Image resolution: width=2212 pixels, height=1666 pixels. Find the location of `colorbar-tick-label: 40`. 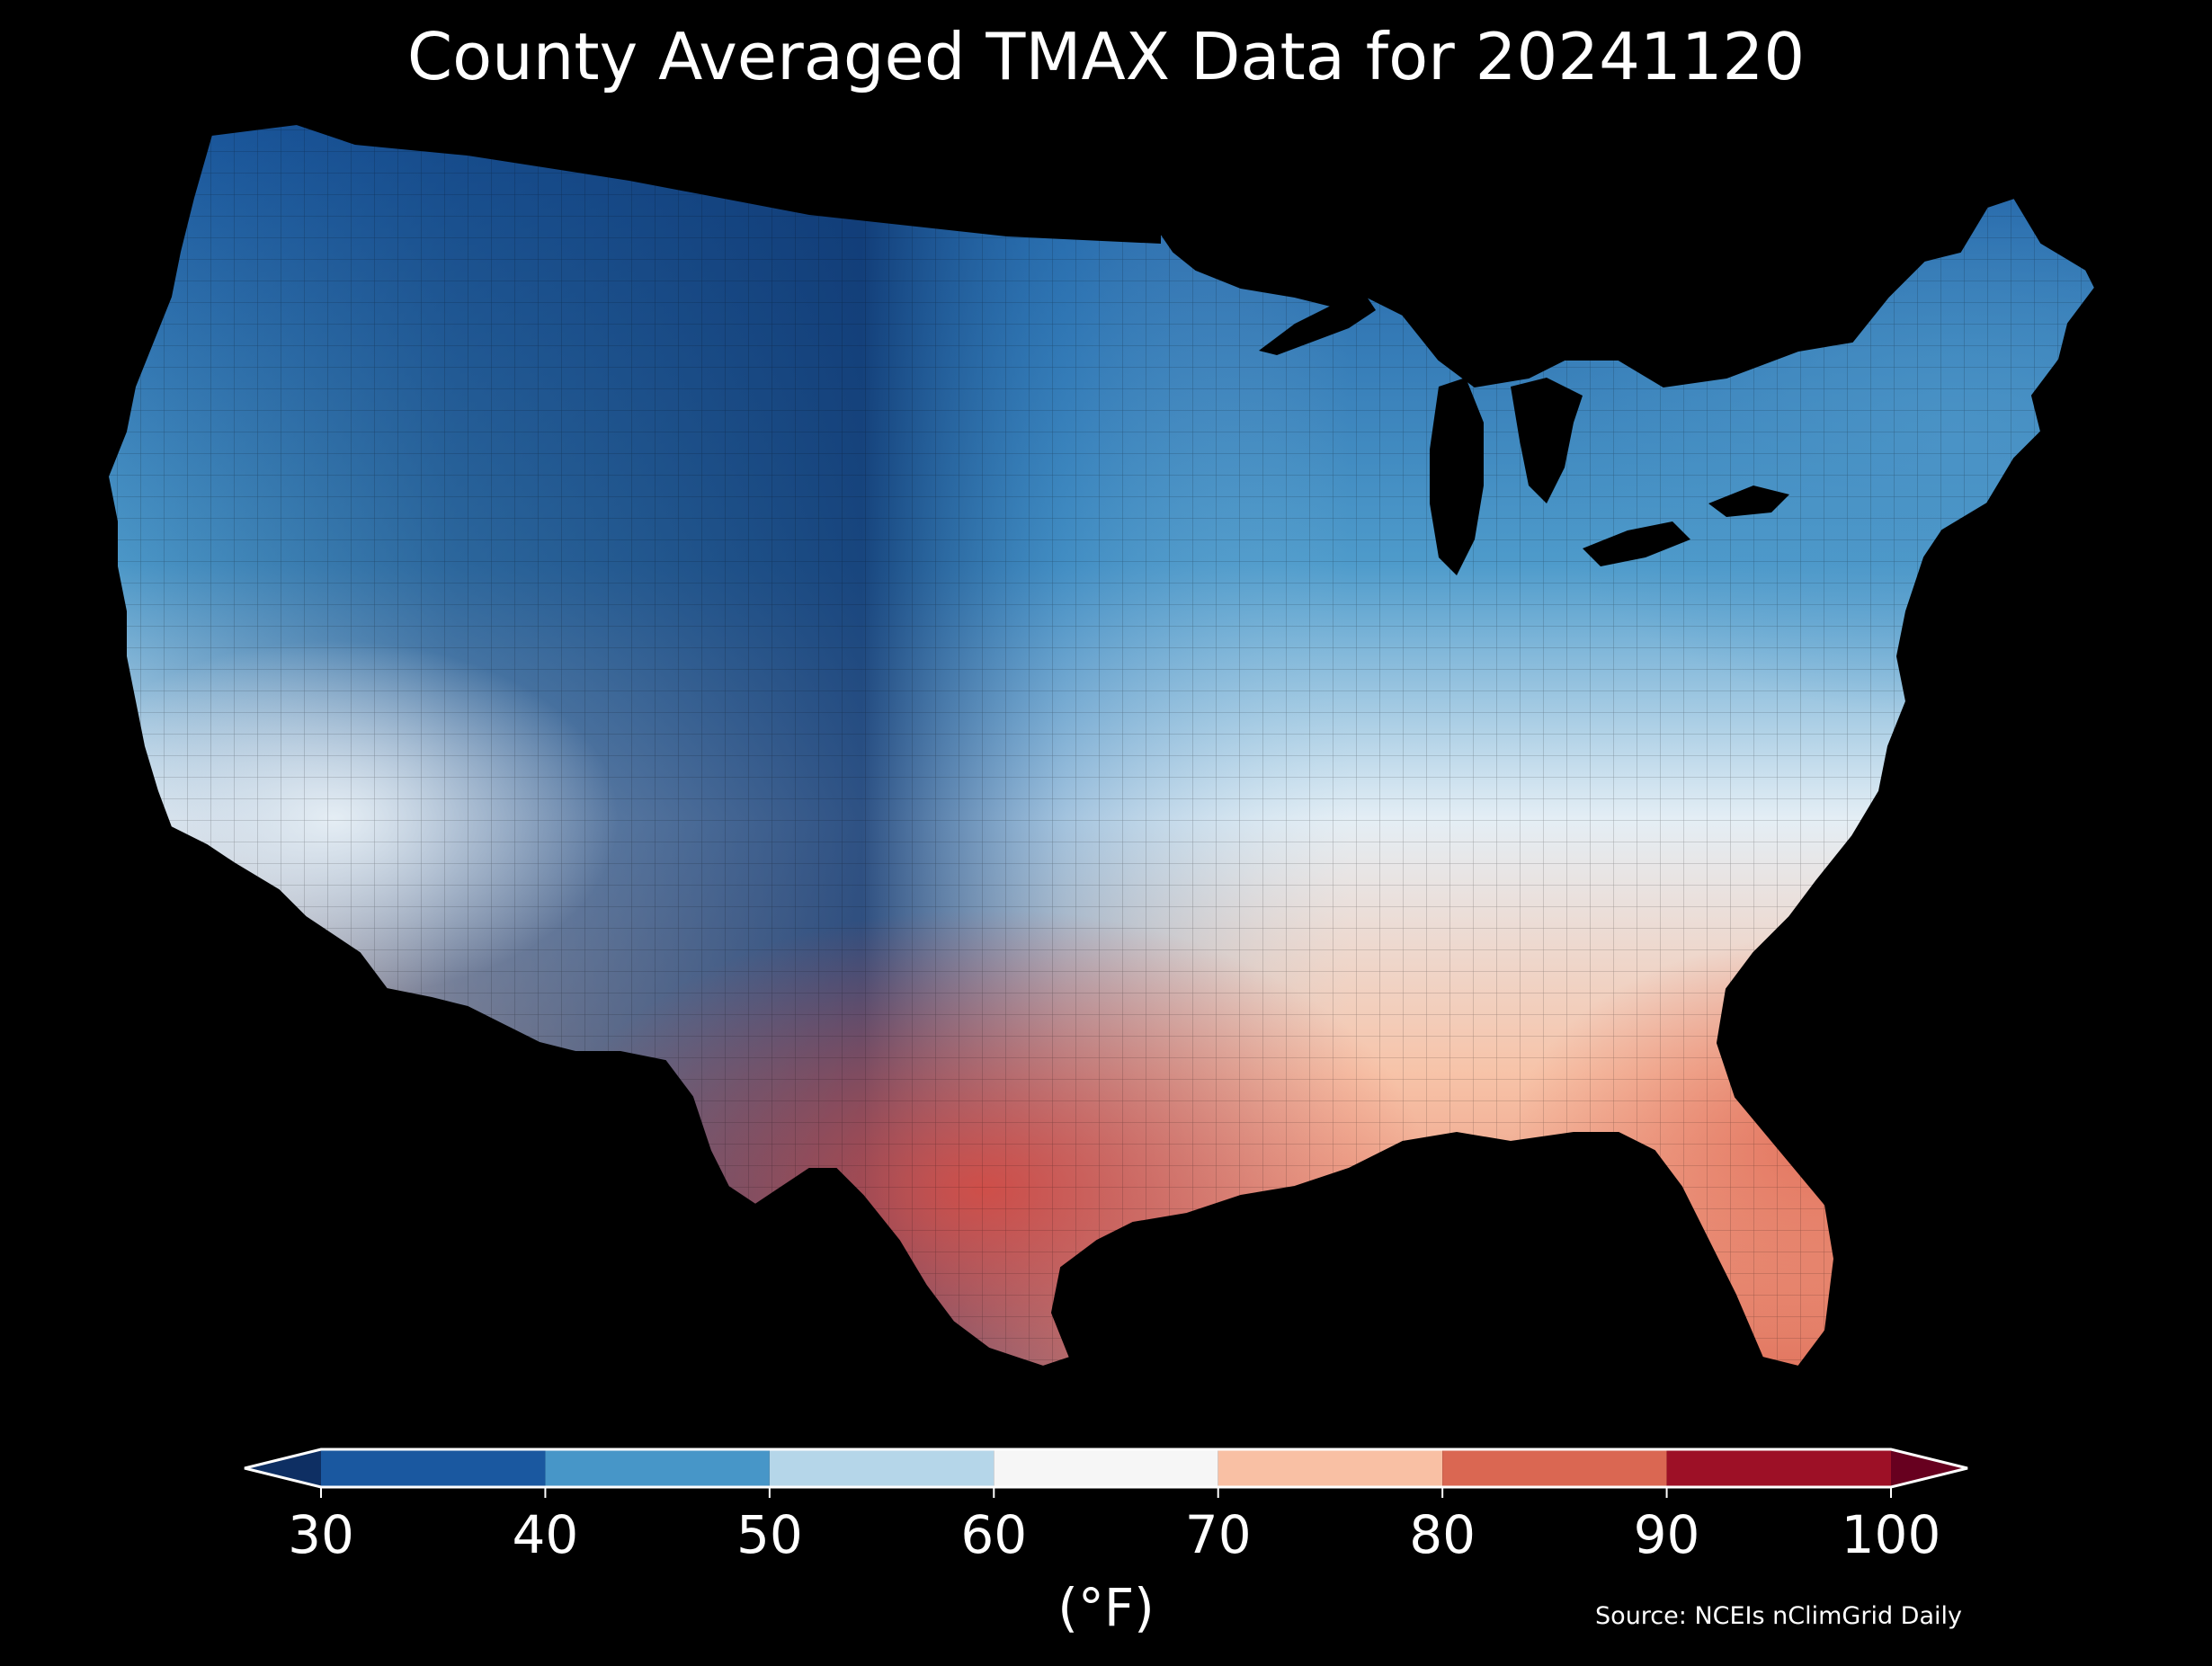

colorbar-tick-label: 40 is located at coordinates (545, 1535).